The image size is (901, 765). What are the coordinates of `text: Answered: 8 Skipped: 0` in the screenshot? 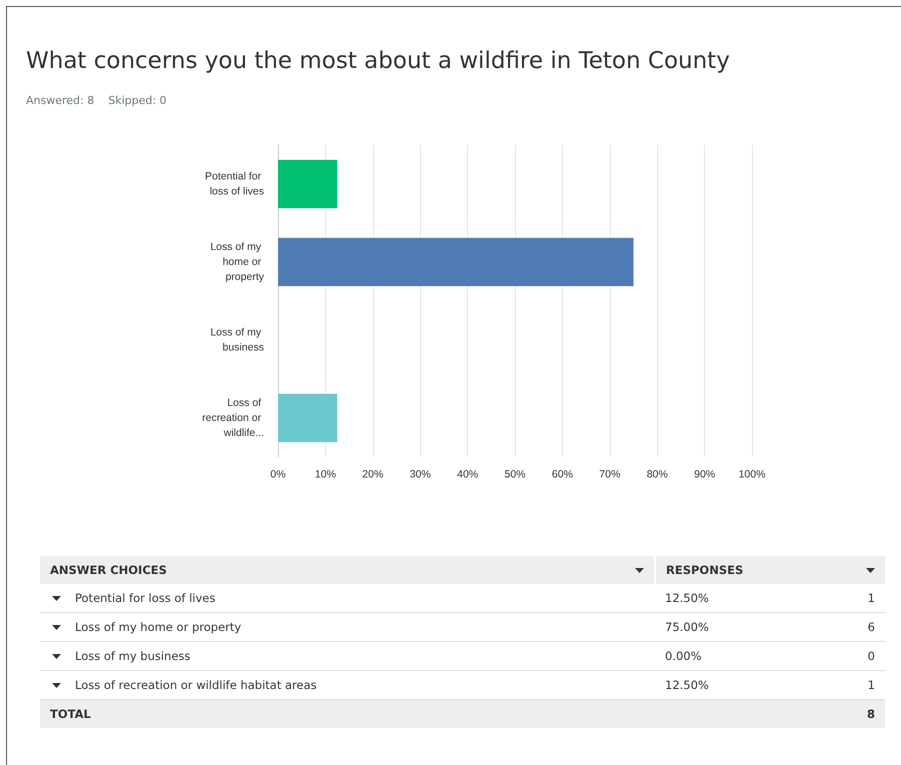 It's located at (96, 100).